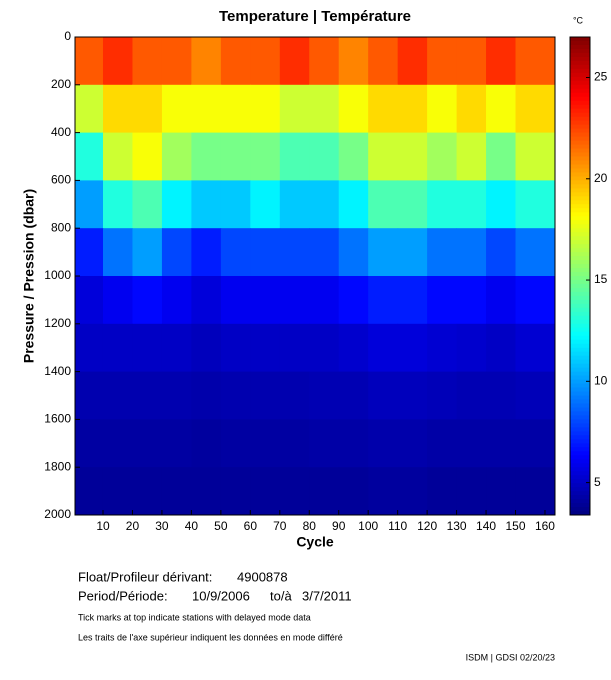 This screenshot has width=611, height=680. What do you see at coordinates (61, 227) in the screenshot?
I see `y-tick-label: 800` at bounding box center [61, 227].